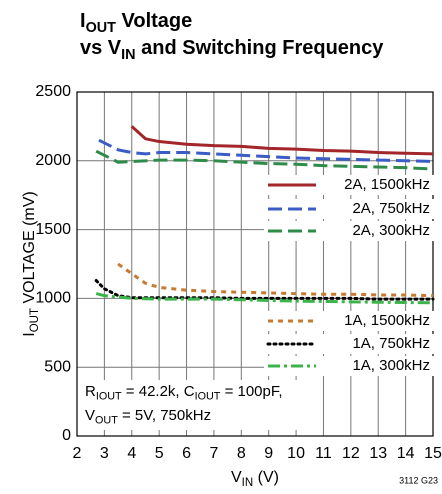 This screenshot has width=442, height=494. I want to click on legend-label: 2A, 300kHz, so click(391, 230).